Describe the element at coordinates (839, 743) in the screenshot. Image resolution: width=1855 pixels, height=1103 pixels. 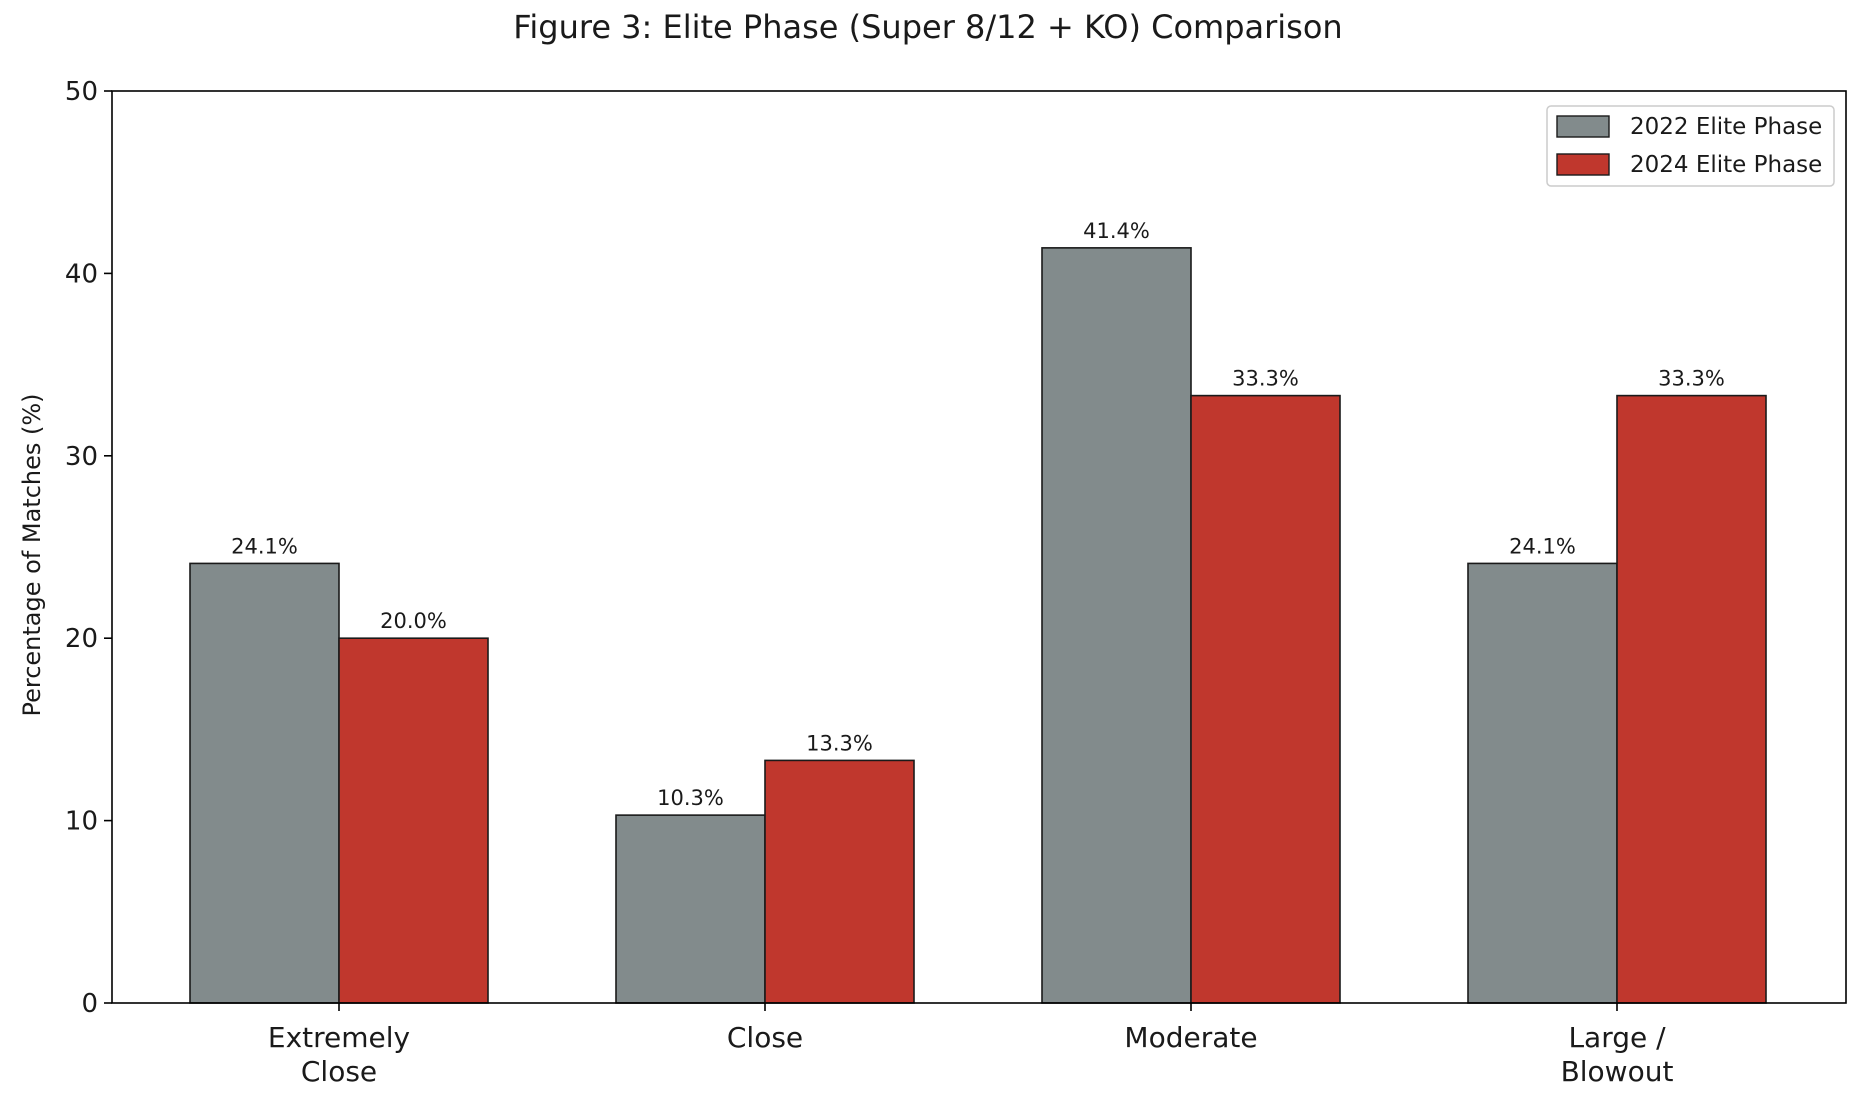
I see `bar-value-label: 13.3%` at that location.